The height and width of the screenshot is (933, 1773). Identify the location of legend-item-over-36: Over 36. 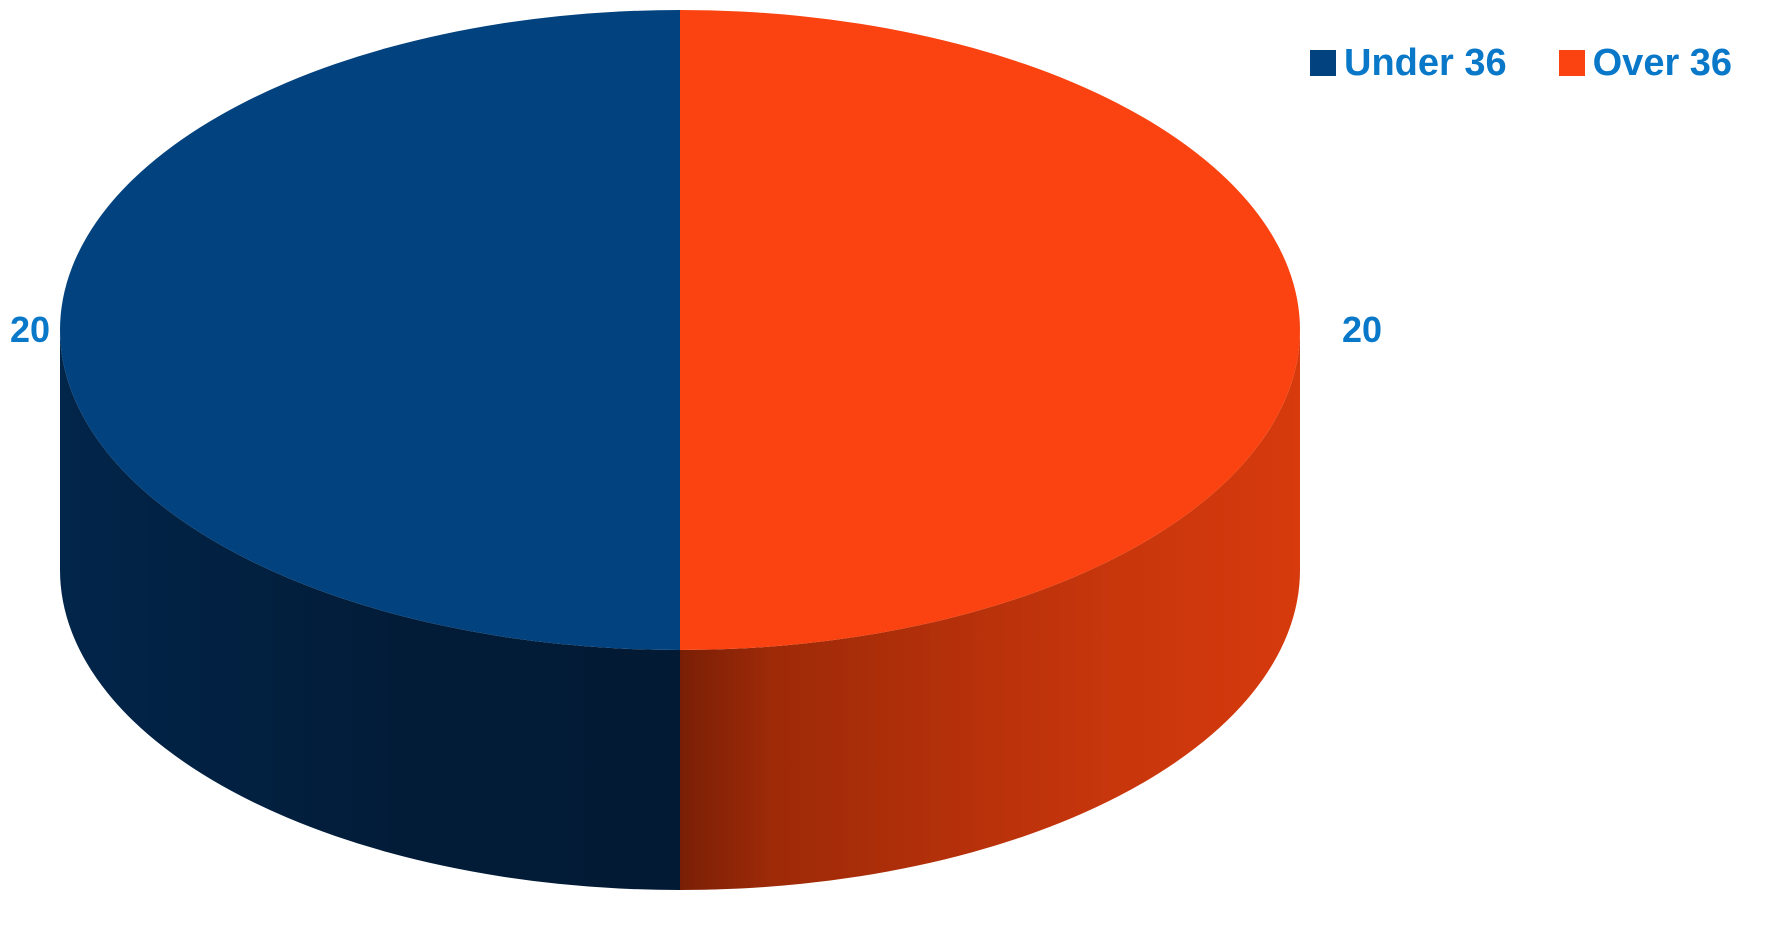
(1645, 63).